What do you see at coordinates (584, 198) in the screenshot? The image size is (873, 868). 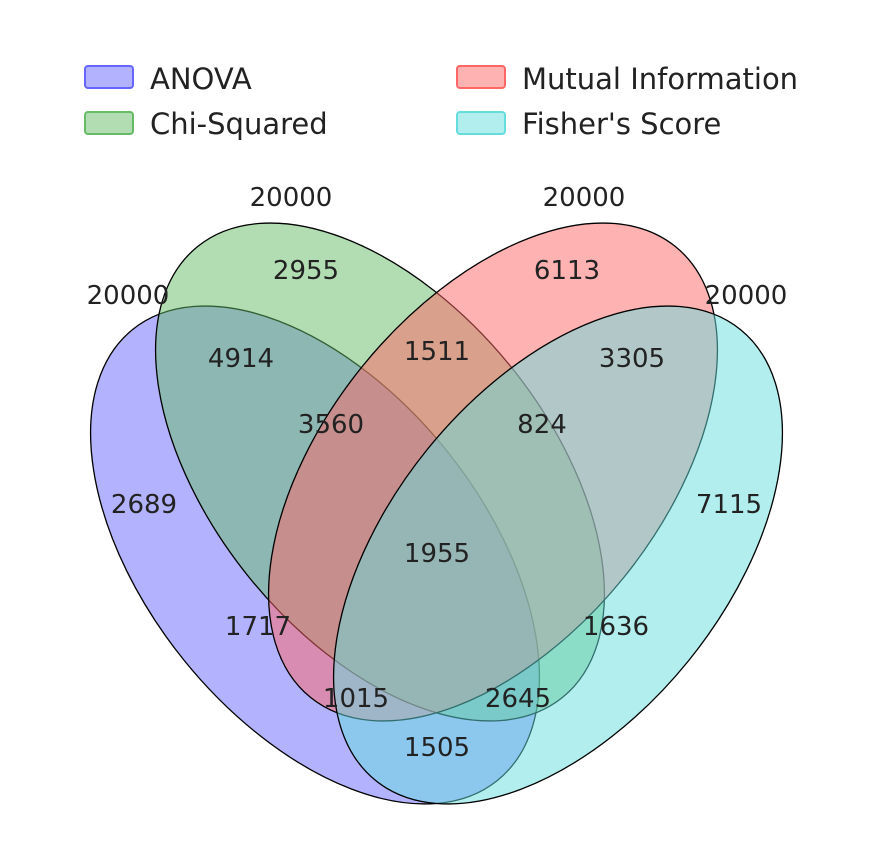 I see `set-total-mi: 20000` at bounding box center [584, 198].